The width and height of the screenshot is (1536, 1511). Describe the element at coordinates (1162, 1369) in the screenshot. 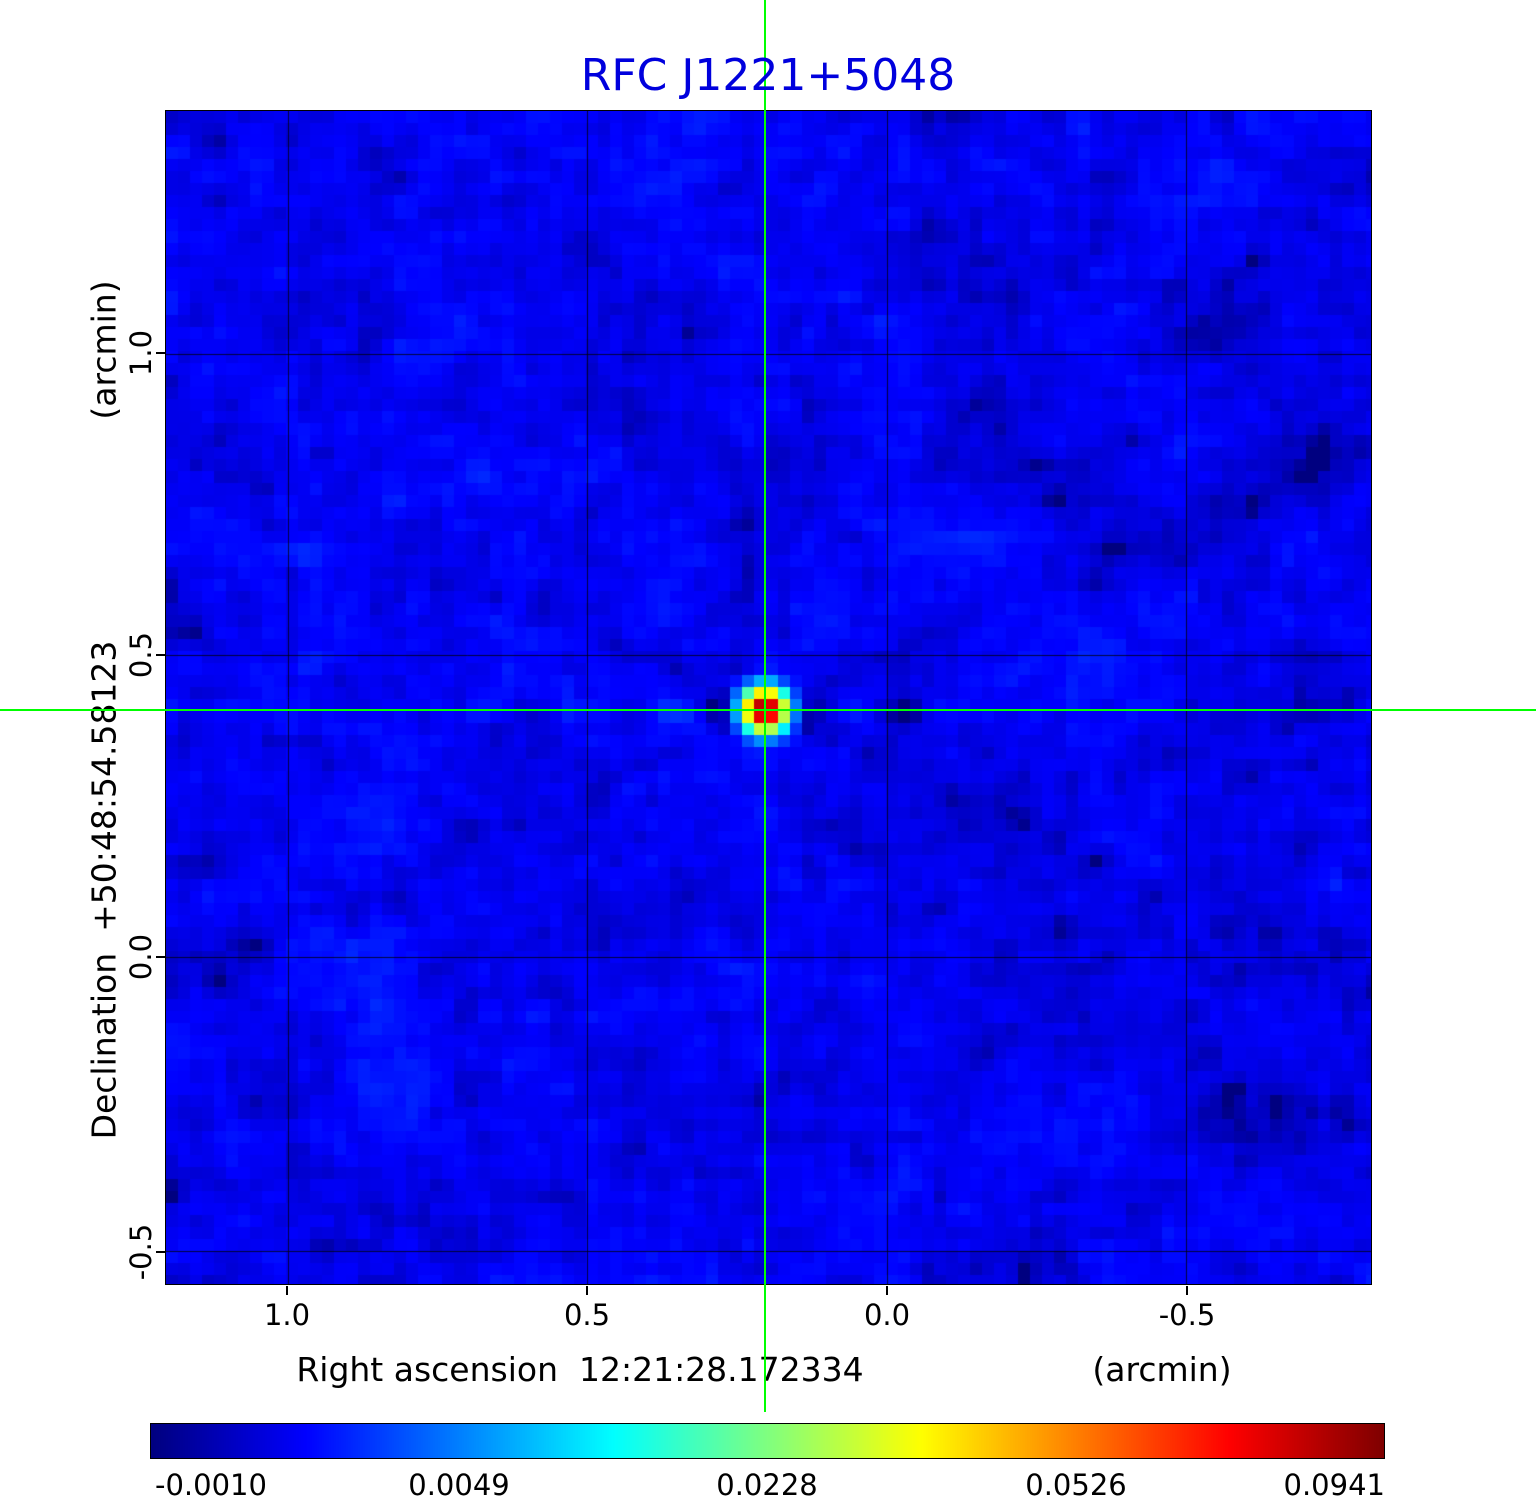

I see `x-axis-unit: (arcmin)` at that location.